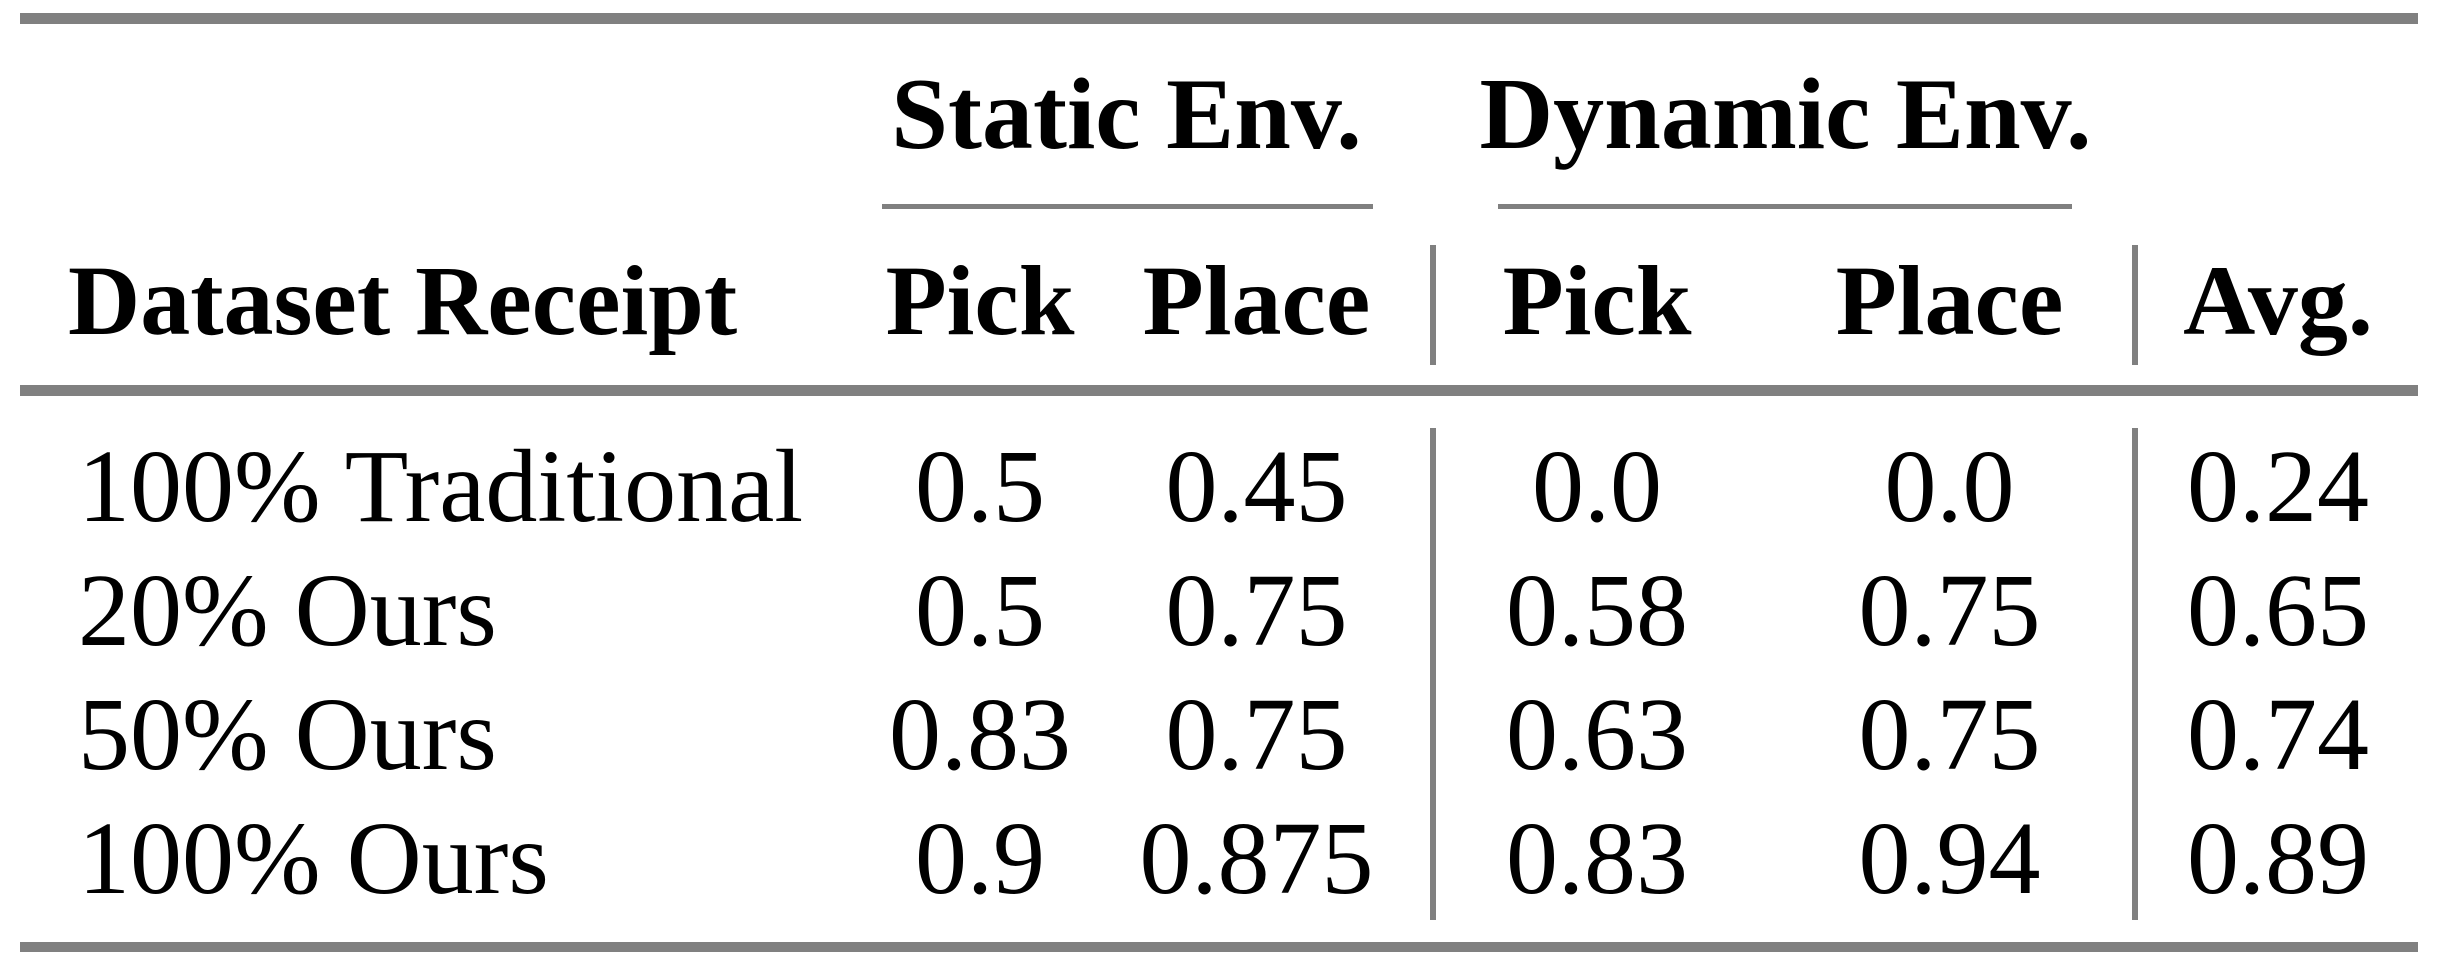  What do you see at coordinates (1785, 206) in the screenshot?
I see `cmidrule-dynamic-env` at bounding box center [1785, 206].